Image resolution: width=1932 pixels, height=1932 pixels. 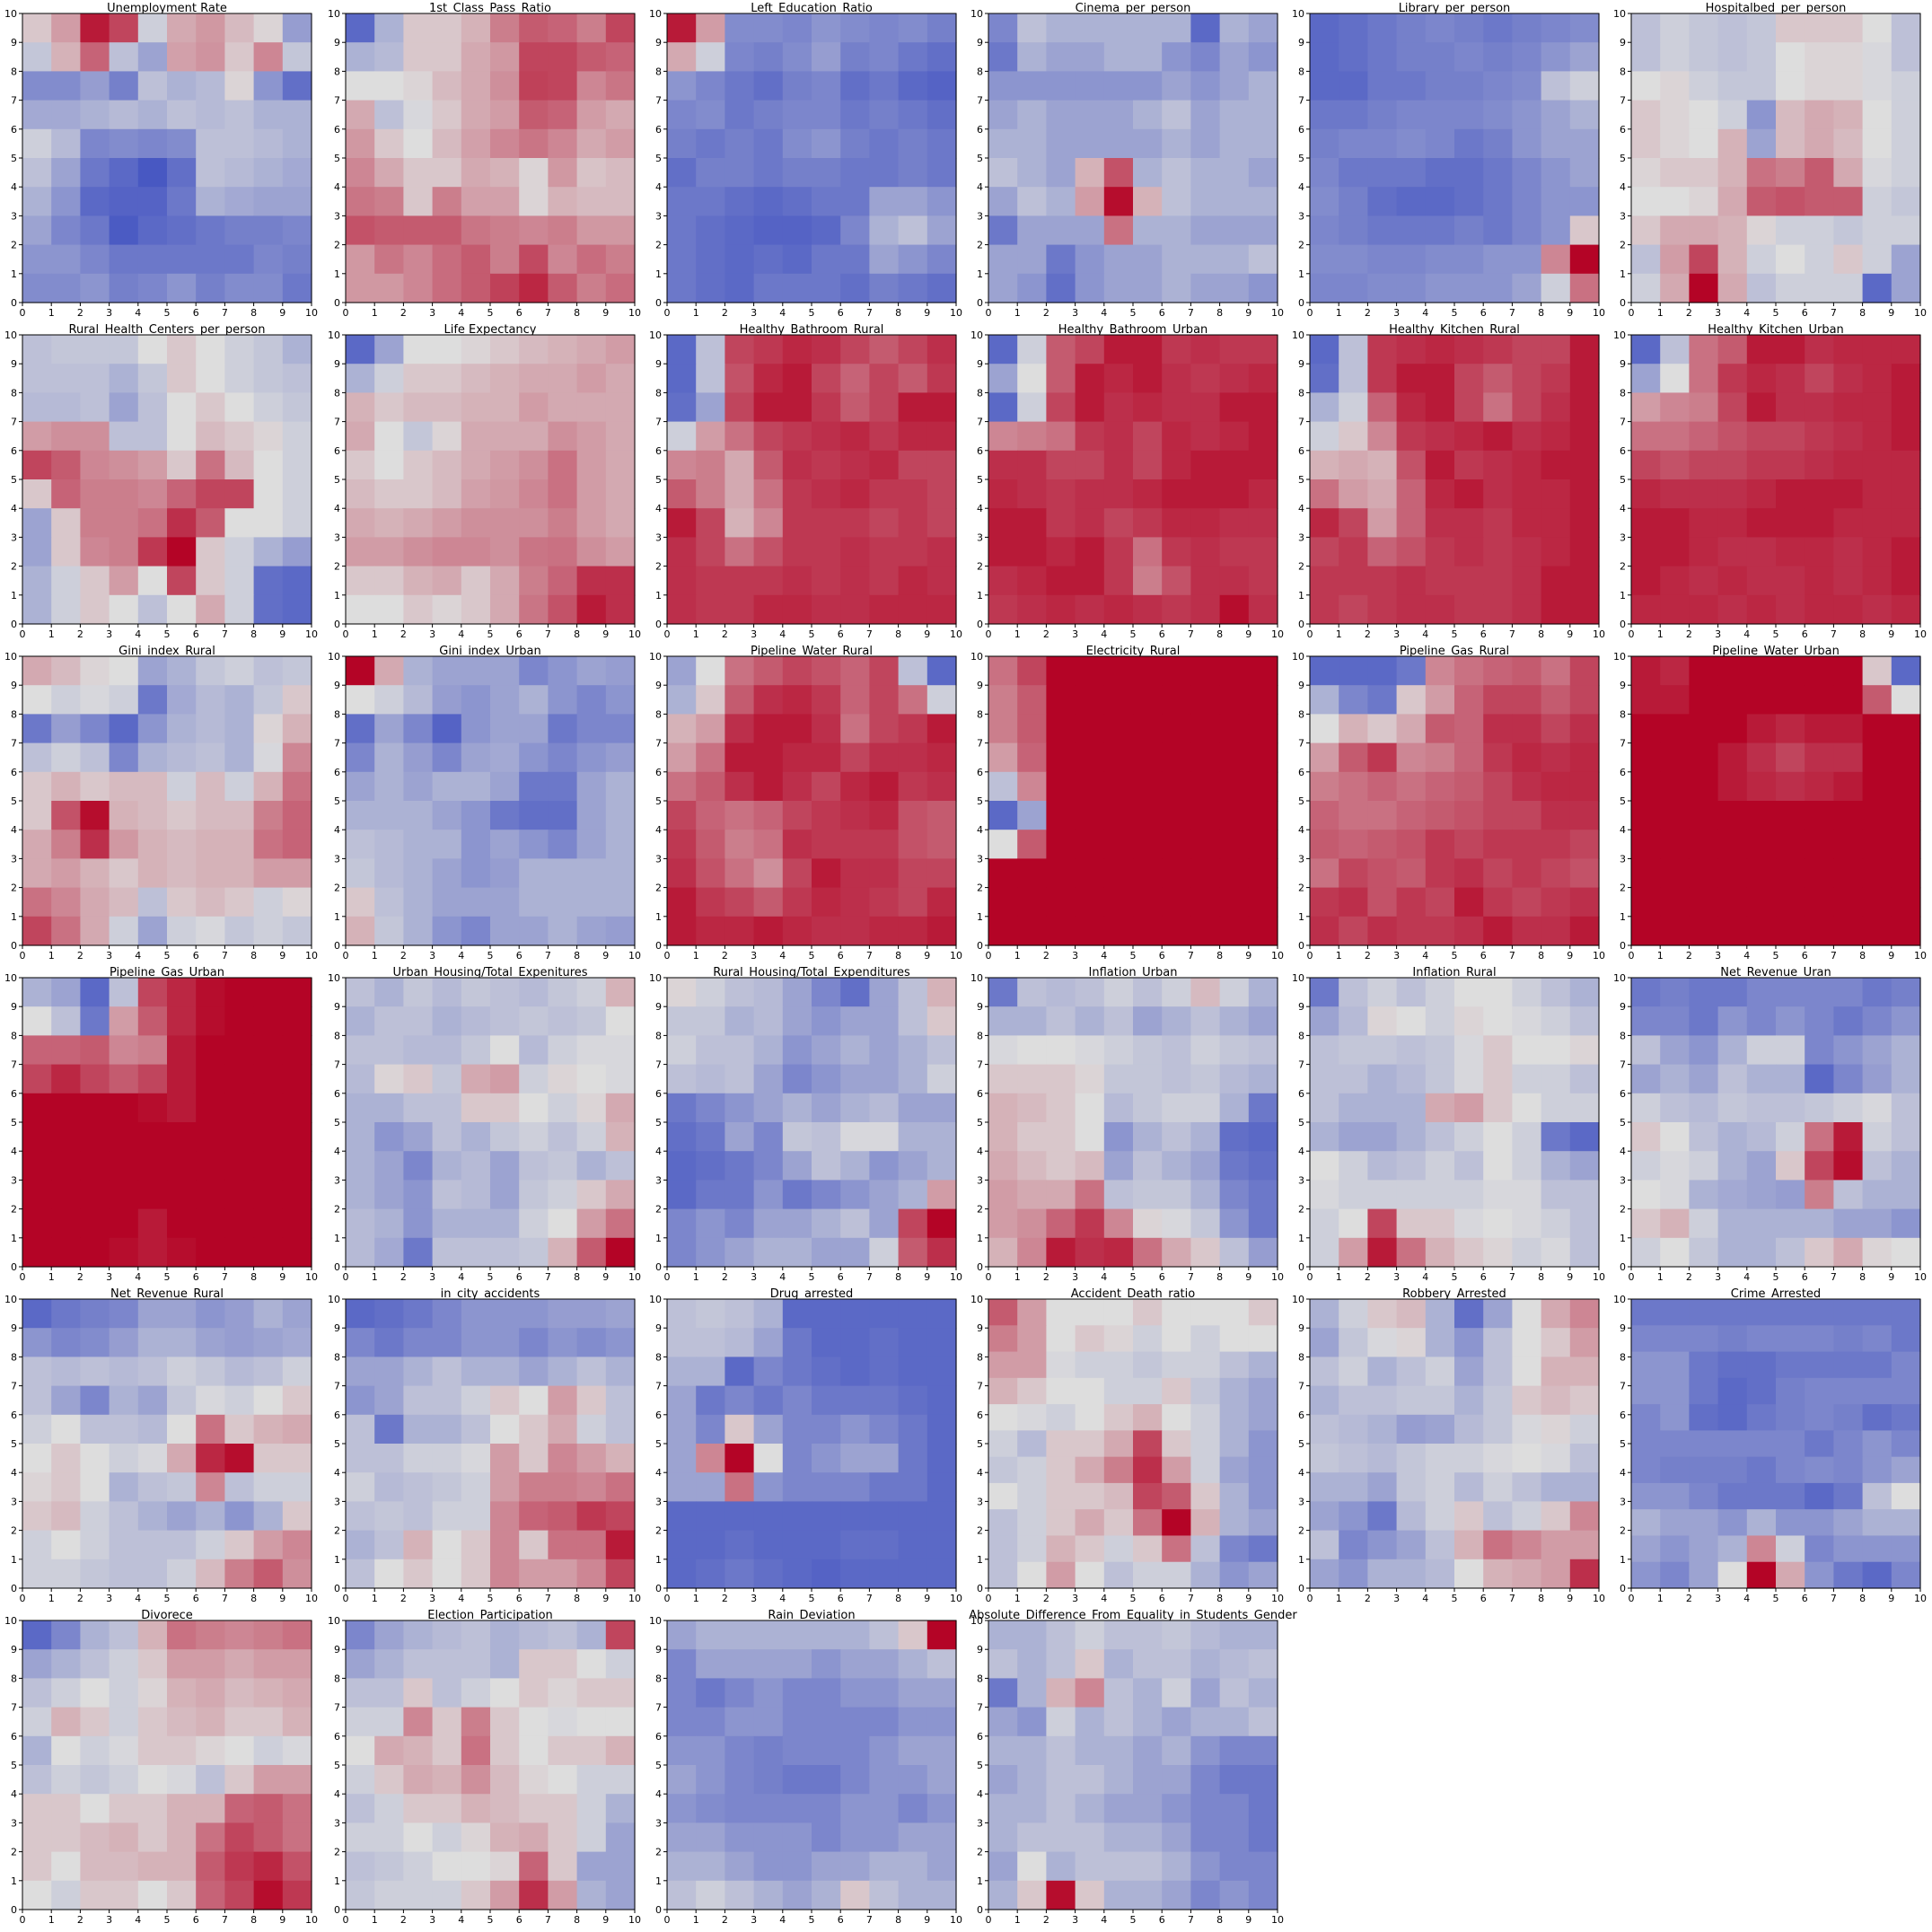 I want to click on panel-title: Cinema_per_person, so click(x=1133, y=8).